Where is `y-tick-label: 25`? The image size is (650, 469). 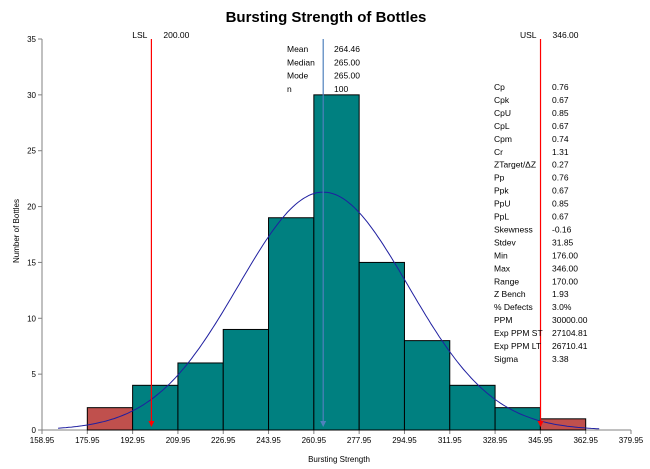
y-tick-label: 25 is located at coordinates (31, 151).